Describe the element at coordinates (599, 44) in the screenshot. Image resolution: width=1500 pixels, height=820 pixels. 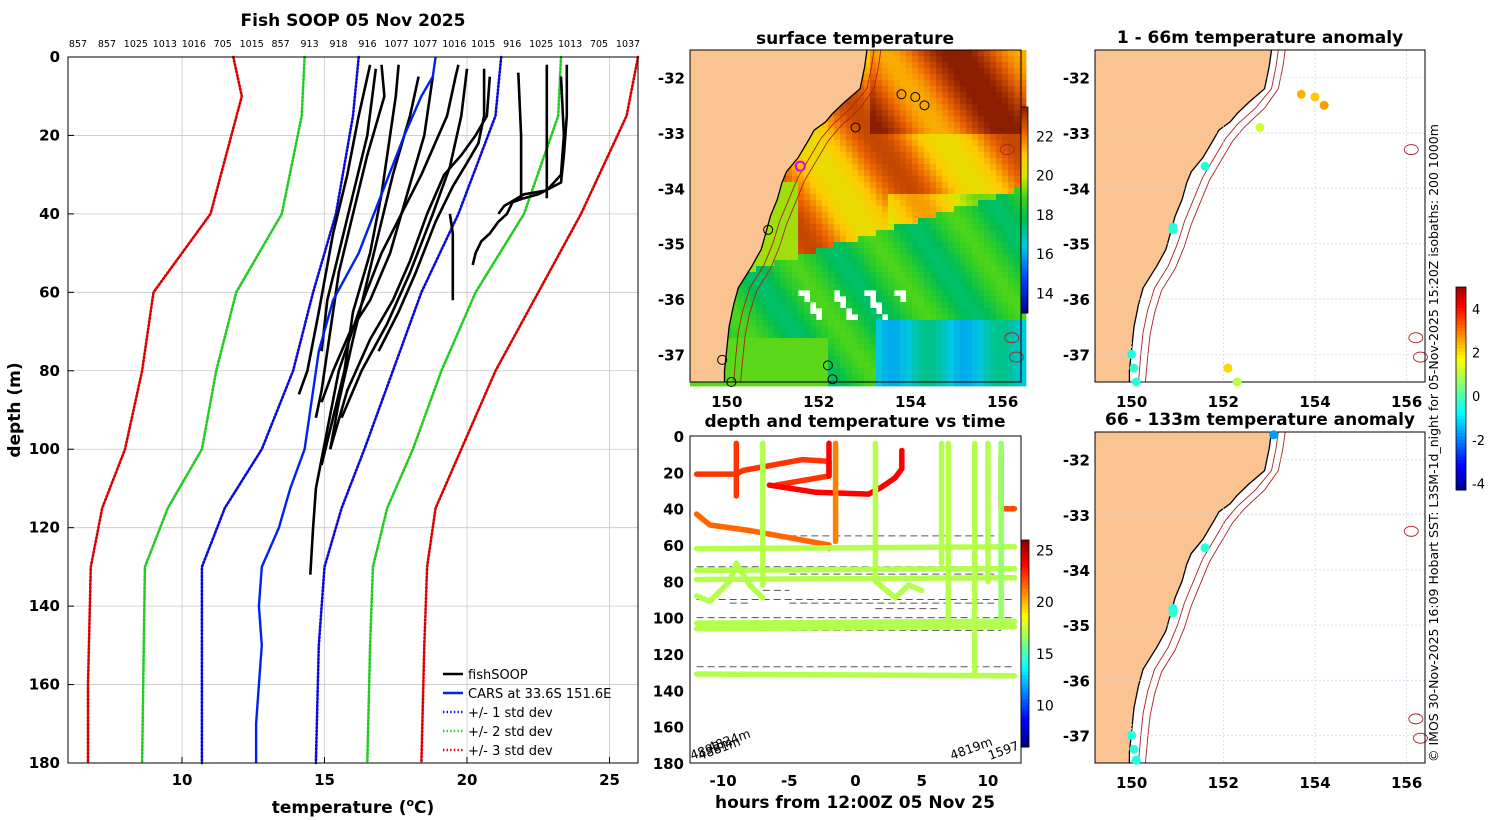
I see `top-label: 705` at that location.